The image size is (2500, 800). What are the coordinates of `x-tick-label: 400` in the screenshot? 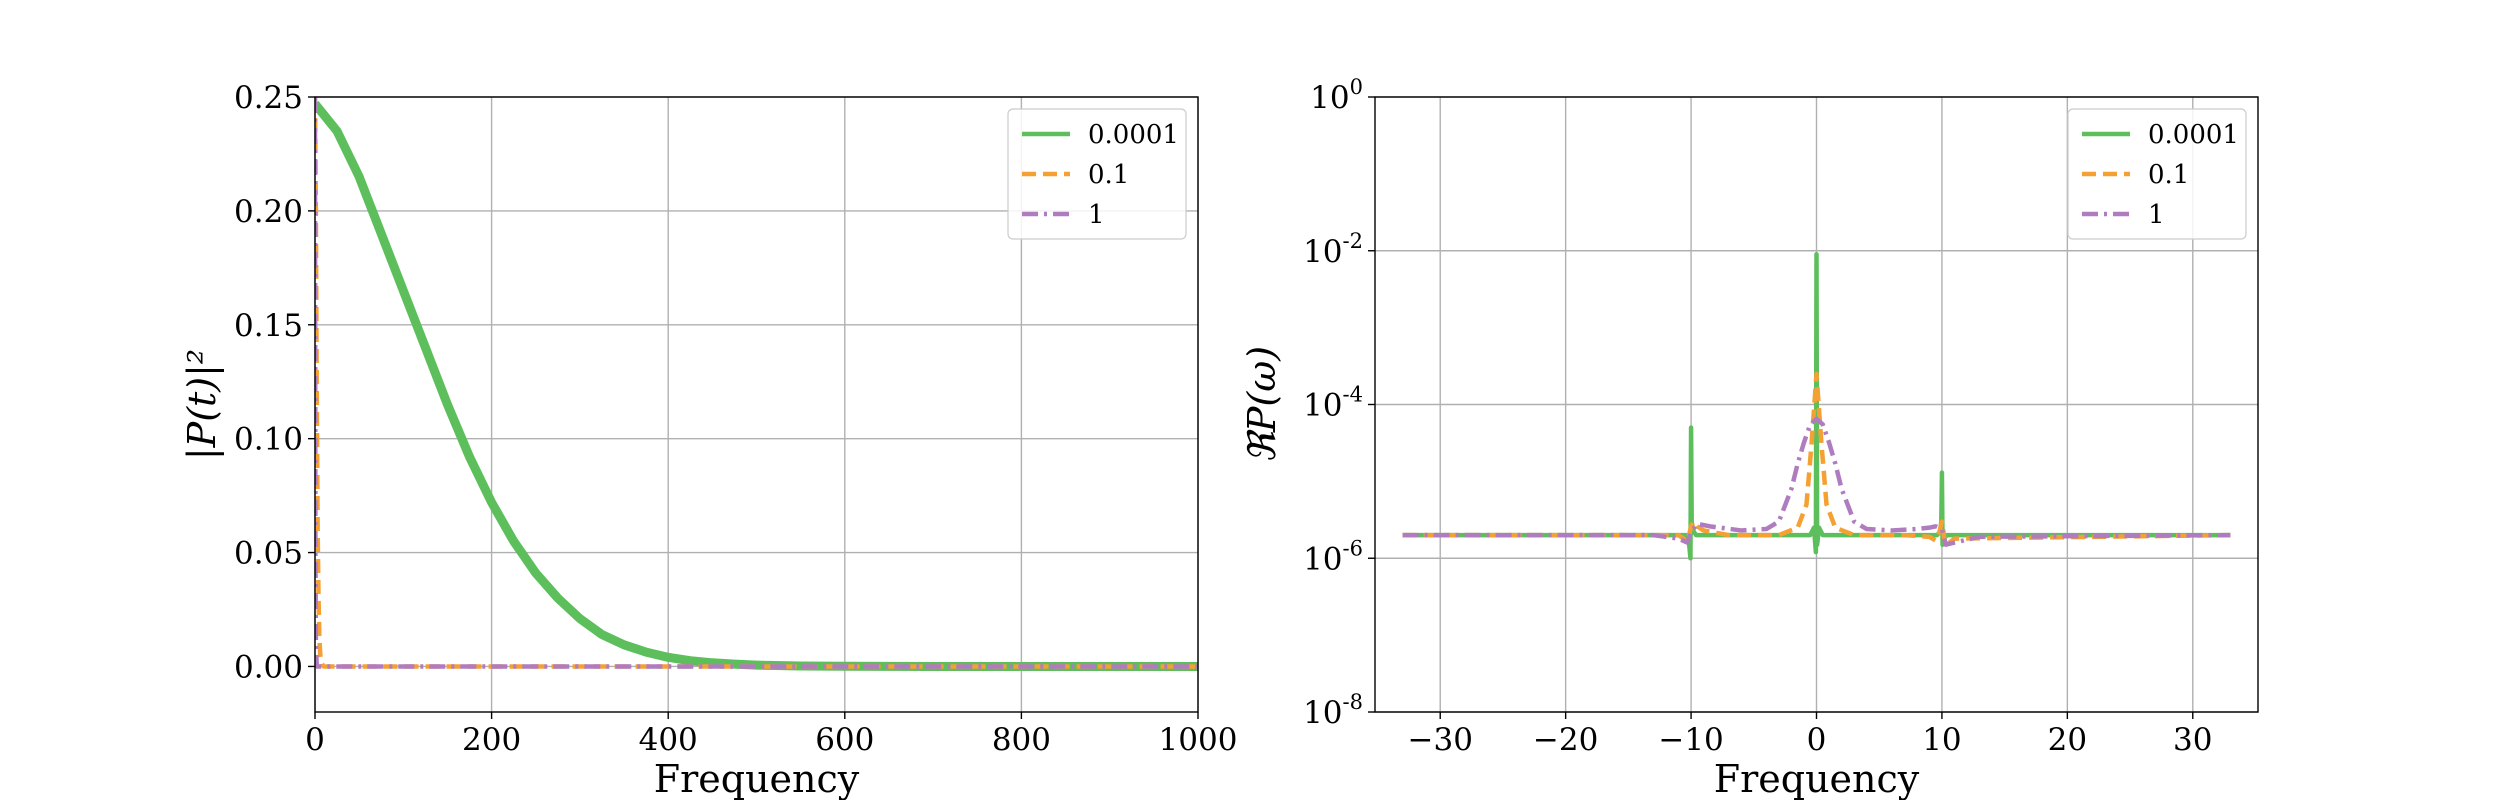 It's located at (668, 740).